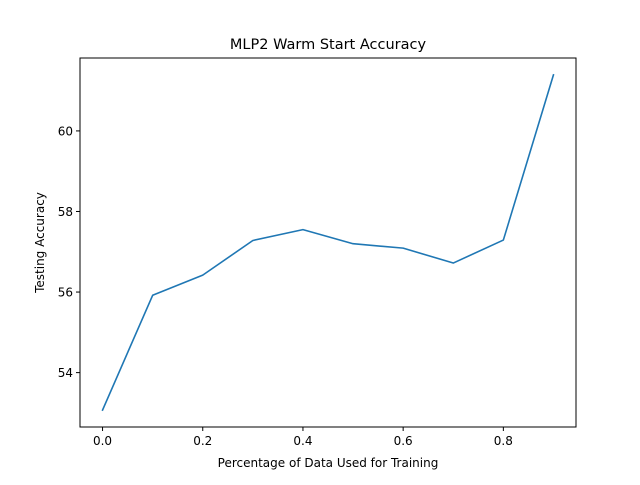 This screenshot has width=640, height=485. What do you see at coordinates (102, 441) in the screenshot?
I see `x-tick-label: 0.0` at bounding box center [102, 441].